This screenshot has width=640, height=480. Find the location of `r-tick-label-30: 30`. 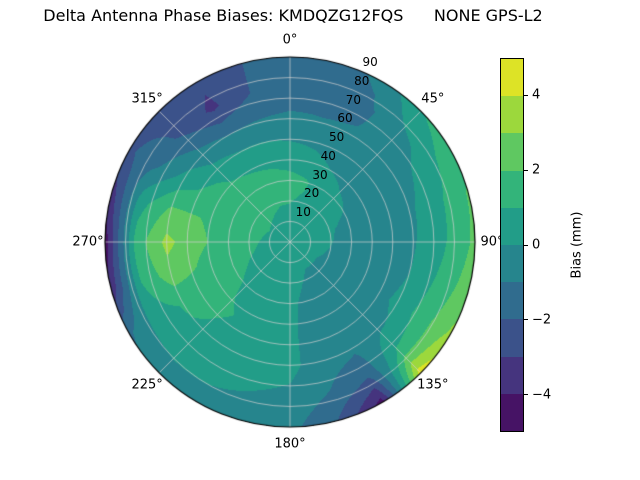

r-tick-label-30: 30 is located at coordinates (320, 174).